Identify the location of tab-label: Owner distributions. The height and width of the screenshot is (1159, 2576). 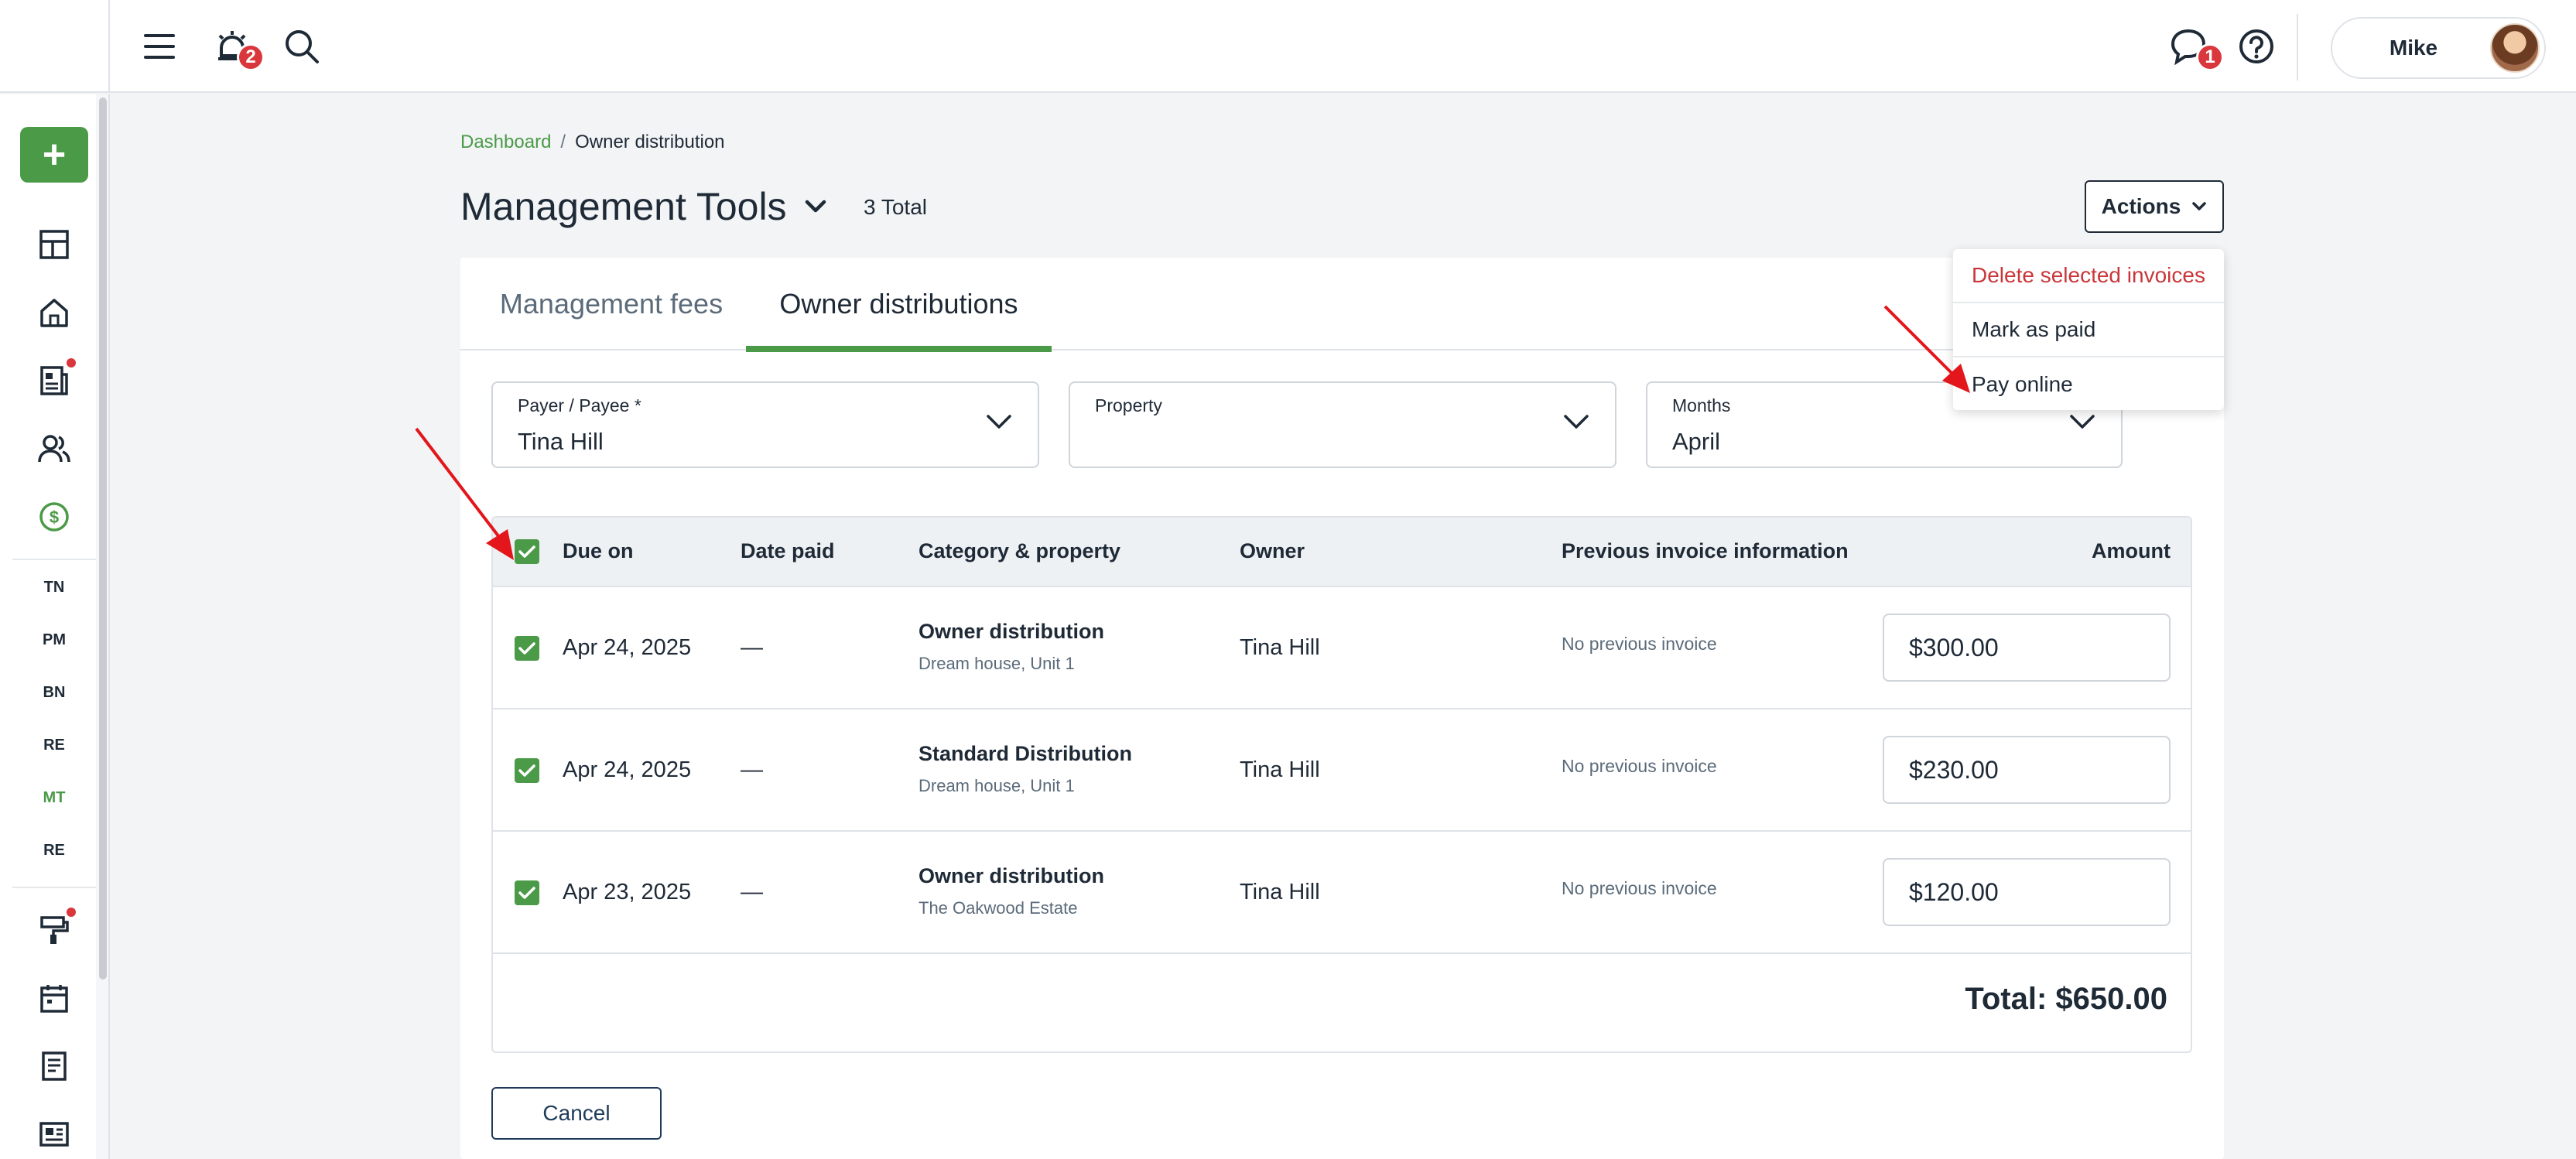
(899, 304).